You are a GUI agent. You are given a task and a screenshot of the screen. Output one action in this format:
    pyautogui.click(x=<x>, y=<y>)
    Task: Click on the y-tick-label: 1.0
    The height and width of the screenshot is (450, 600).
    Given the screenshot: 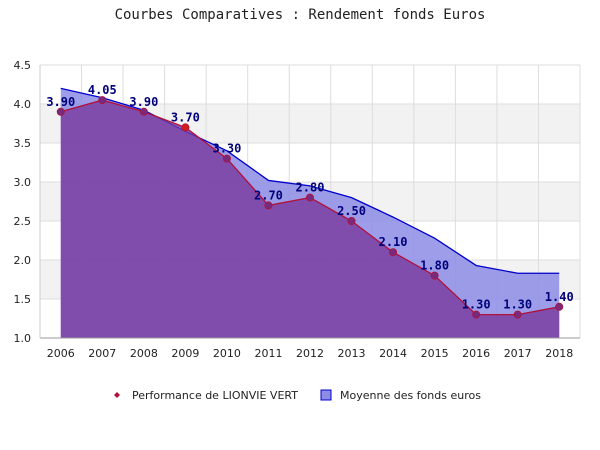 What is the action you would take?
    pyautogui.click(x=23, y=338)
    